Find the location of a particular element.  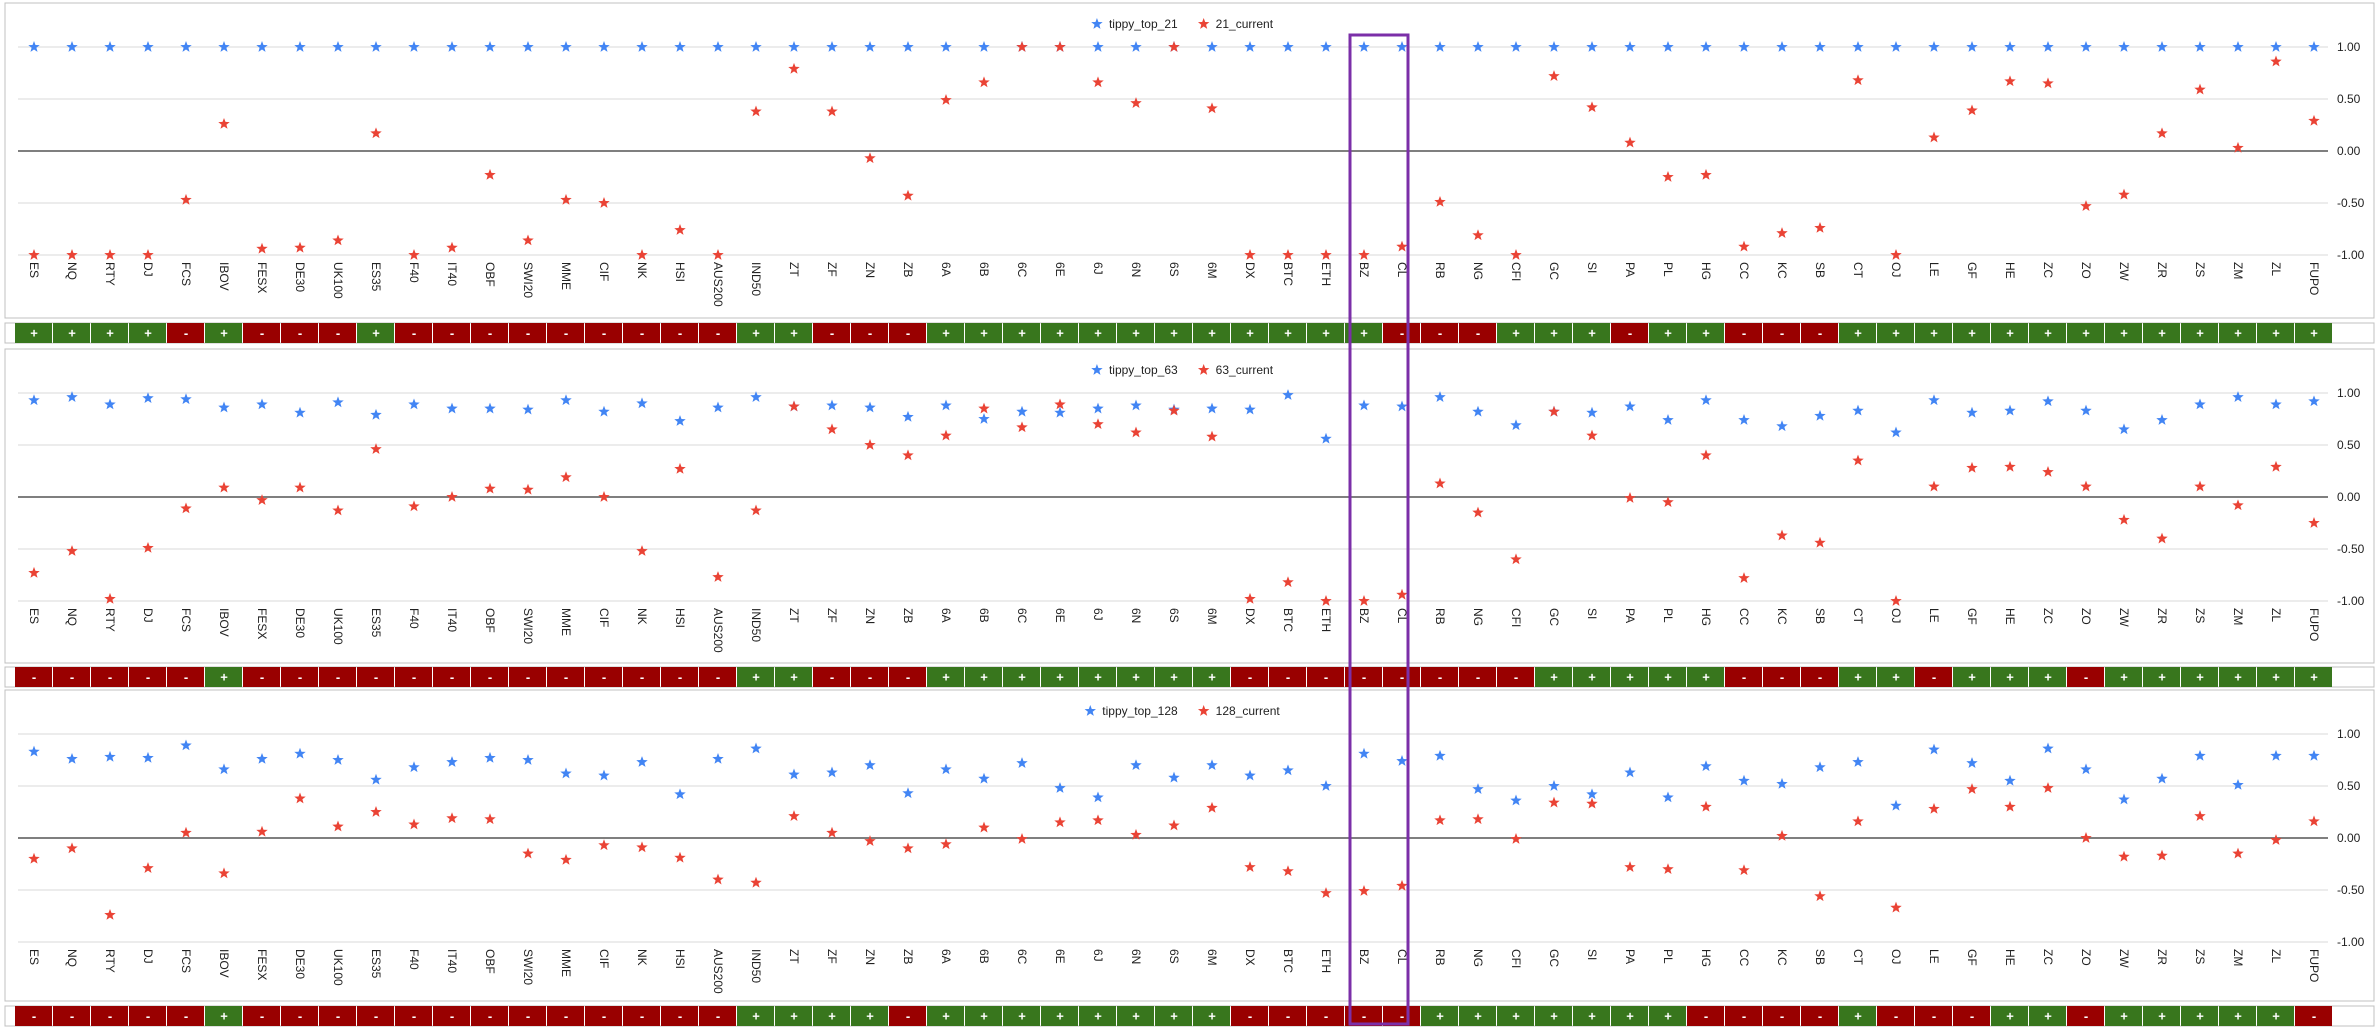

x-tick-label: 6N is located at coordinates (1136, 615).